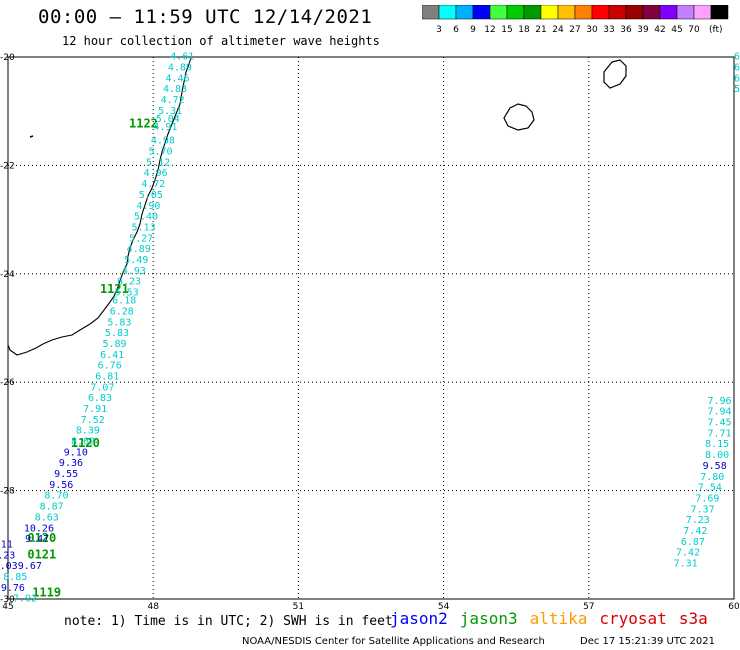 The image size is (740, 650). I want to click on color-scale-label: 27, so click(574, 30).